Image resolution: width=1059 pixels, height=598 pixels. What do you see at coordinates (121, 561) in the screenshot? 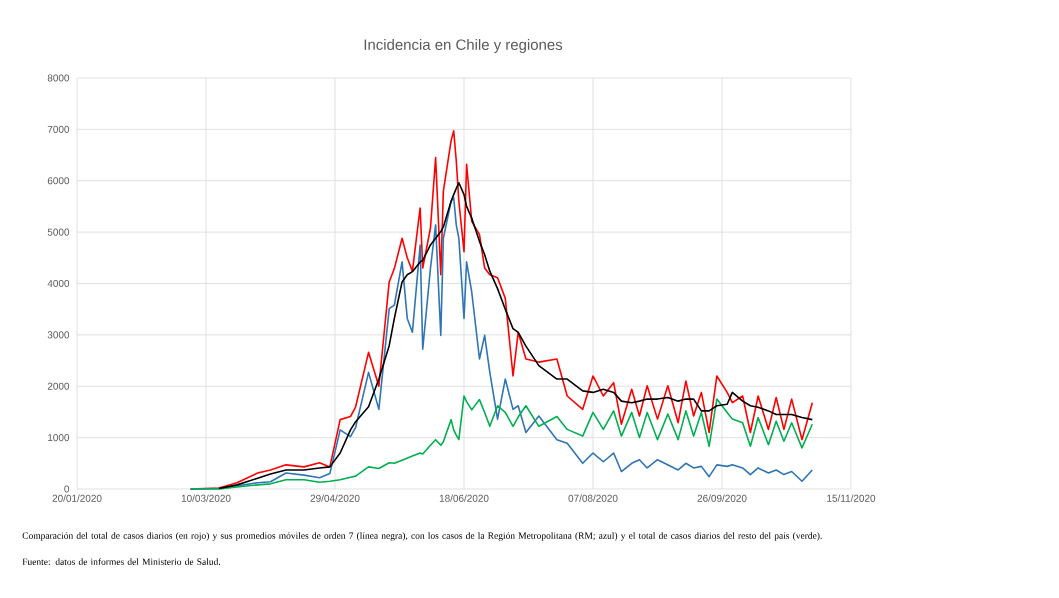
I see `source-note: Fuente: datos de informes del Ministerio de Salud.` at bounding box center [121, 561].